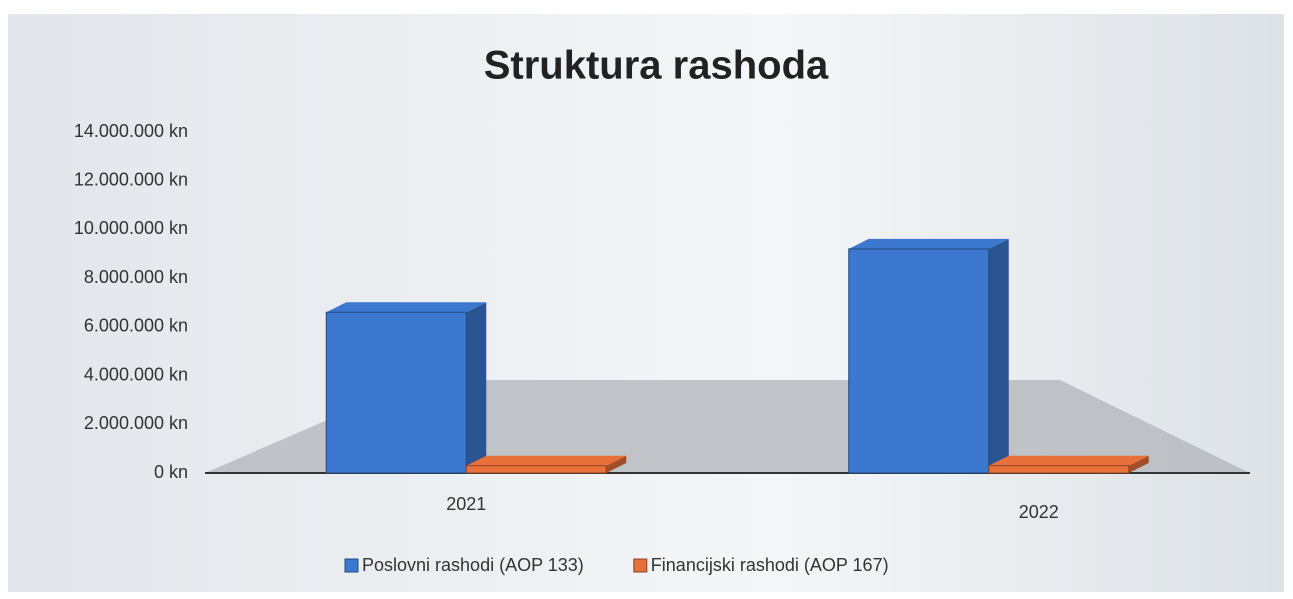 The image size is (1293, 599). What do you see at coordinates (131, 131) in the screenshot?
I see `y-tick-label: 14.000.000 kn` at bounding box center [131, 131].